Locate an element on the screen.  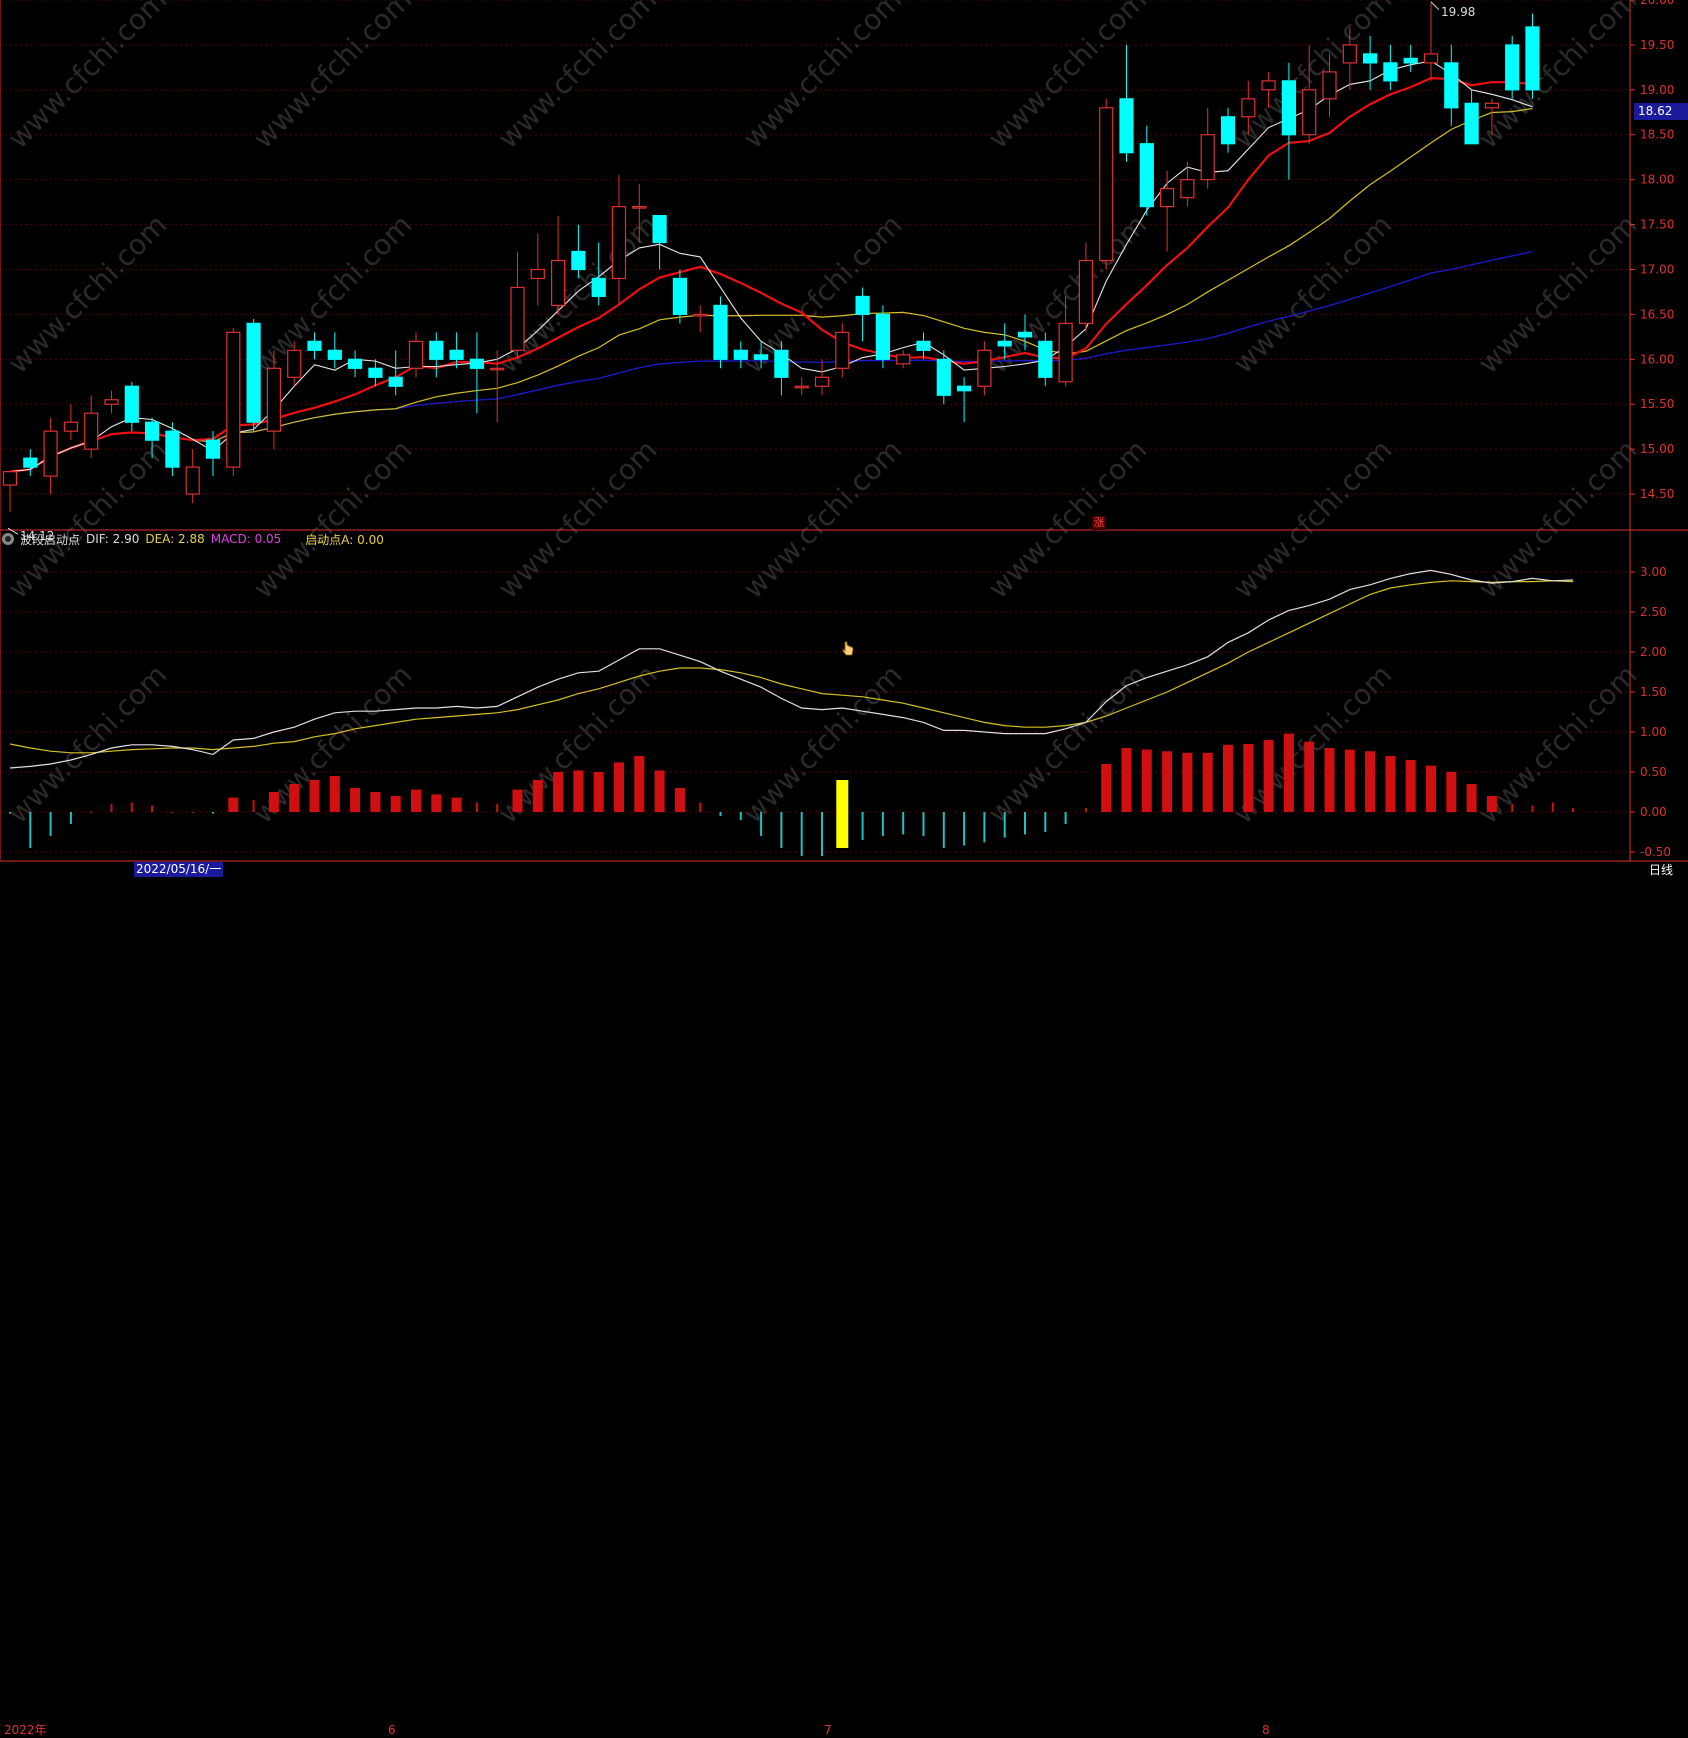
price-tick-label: 17.00 is located at coordinates (1657, 269).